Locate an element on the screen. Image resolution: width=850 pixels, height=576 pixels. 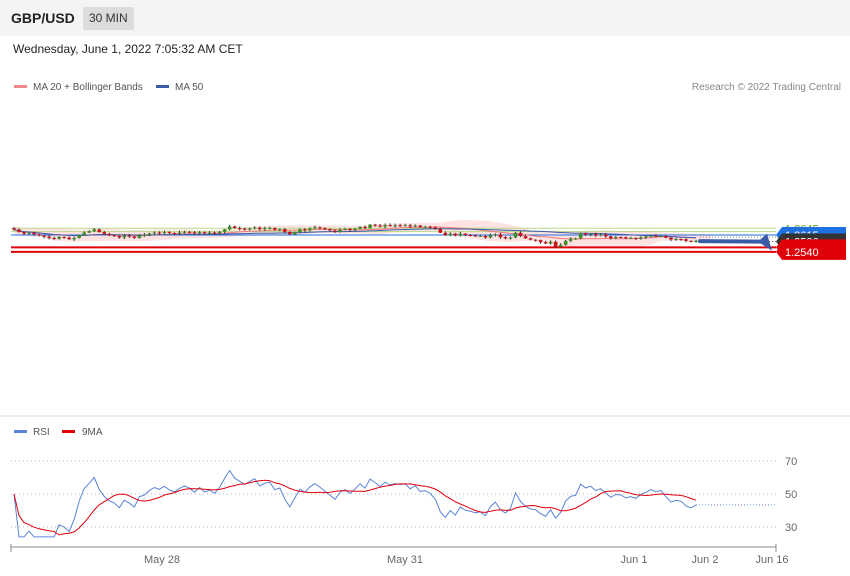
rsi-ma-legend-label: 9MA is located at coordinates (92, 432).